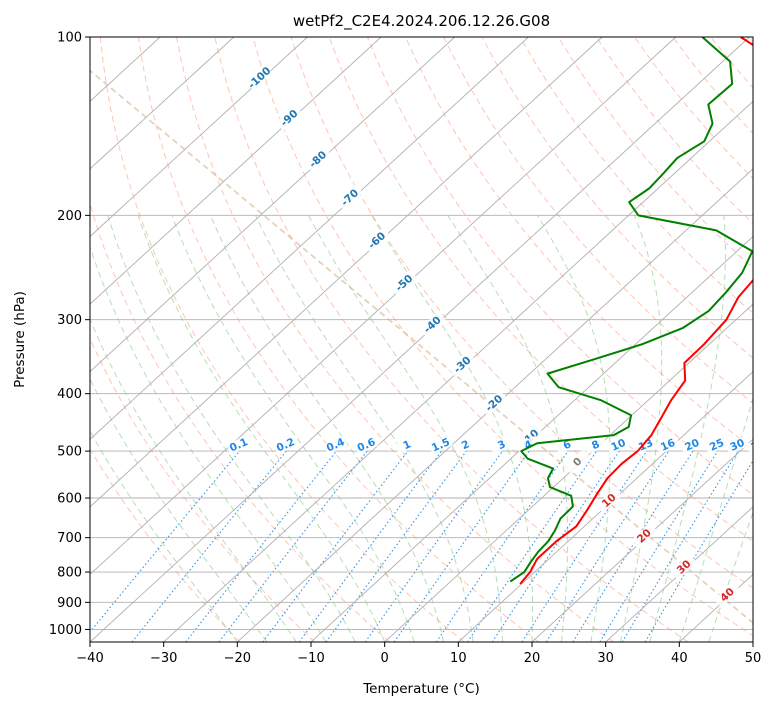  I want to click on mixing-ratio-label: 10, so click(618, 445).